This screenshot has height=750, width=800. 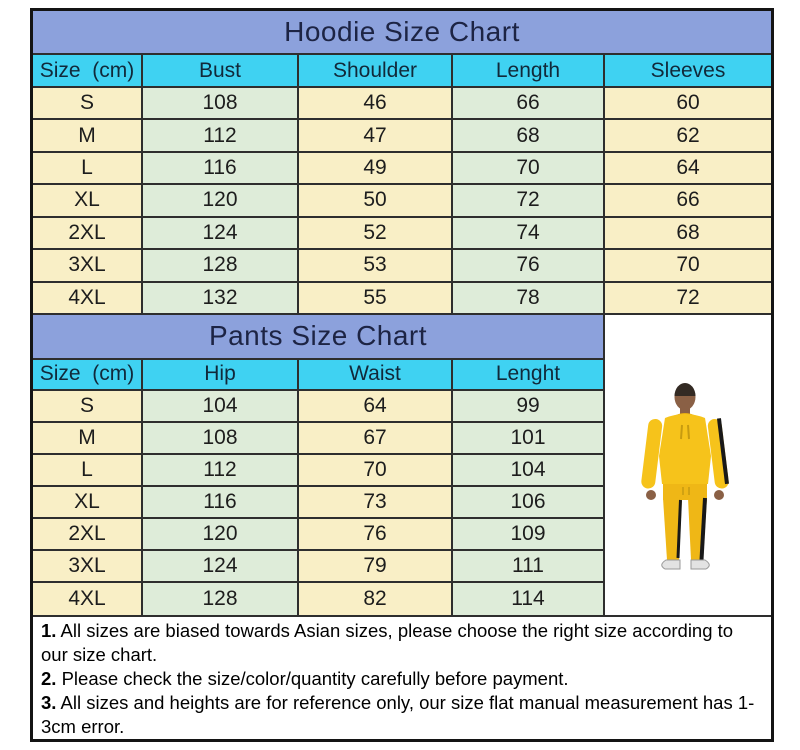 What do you see at coordinates (376, 71) in the screenshot?
I see `hoodie-header-shoulder: Shoulder` at bounding box center [376, 71].